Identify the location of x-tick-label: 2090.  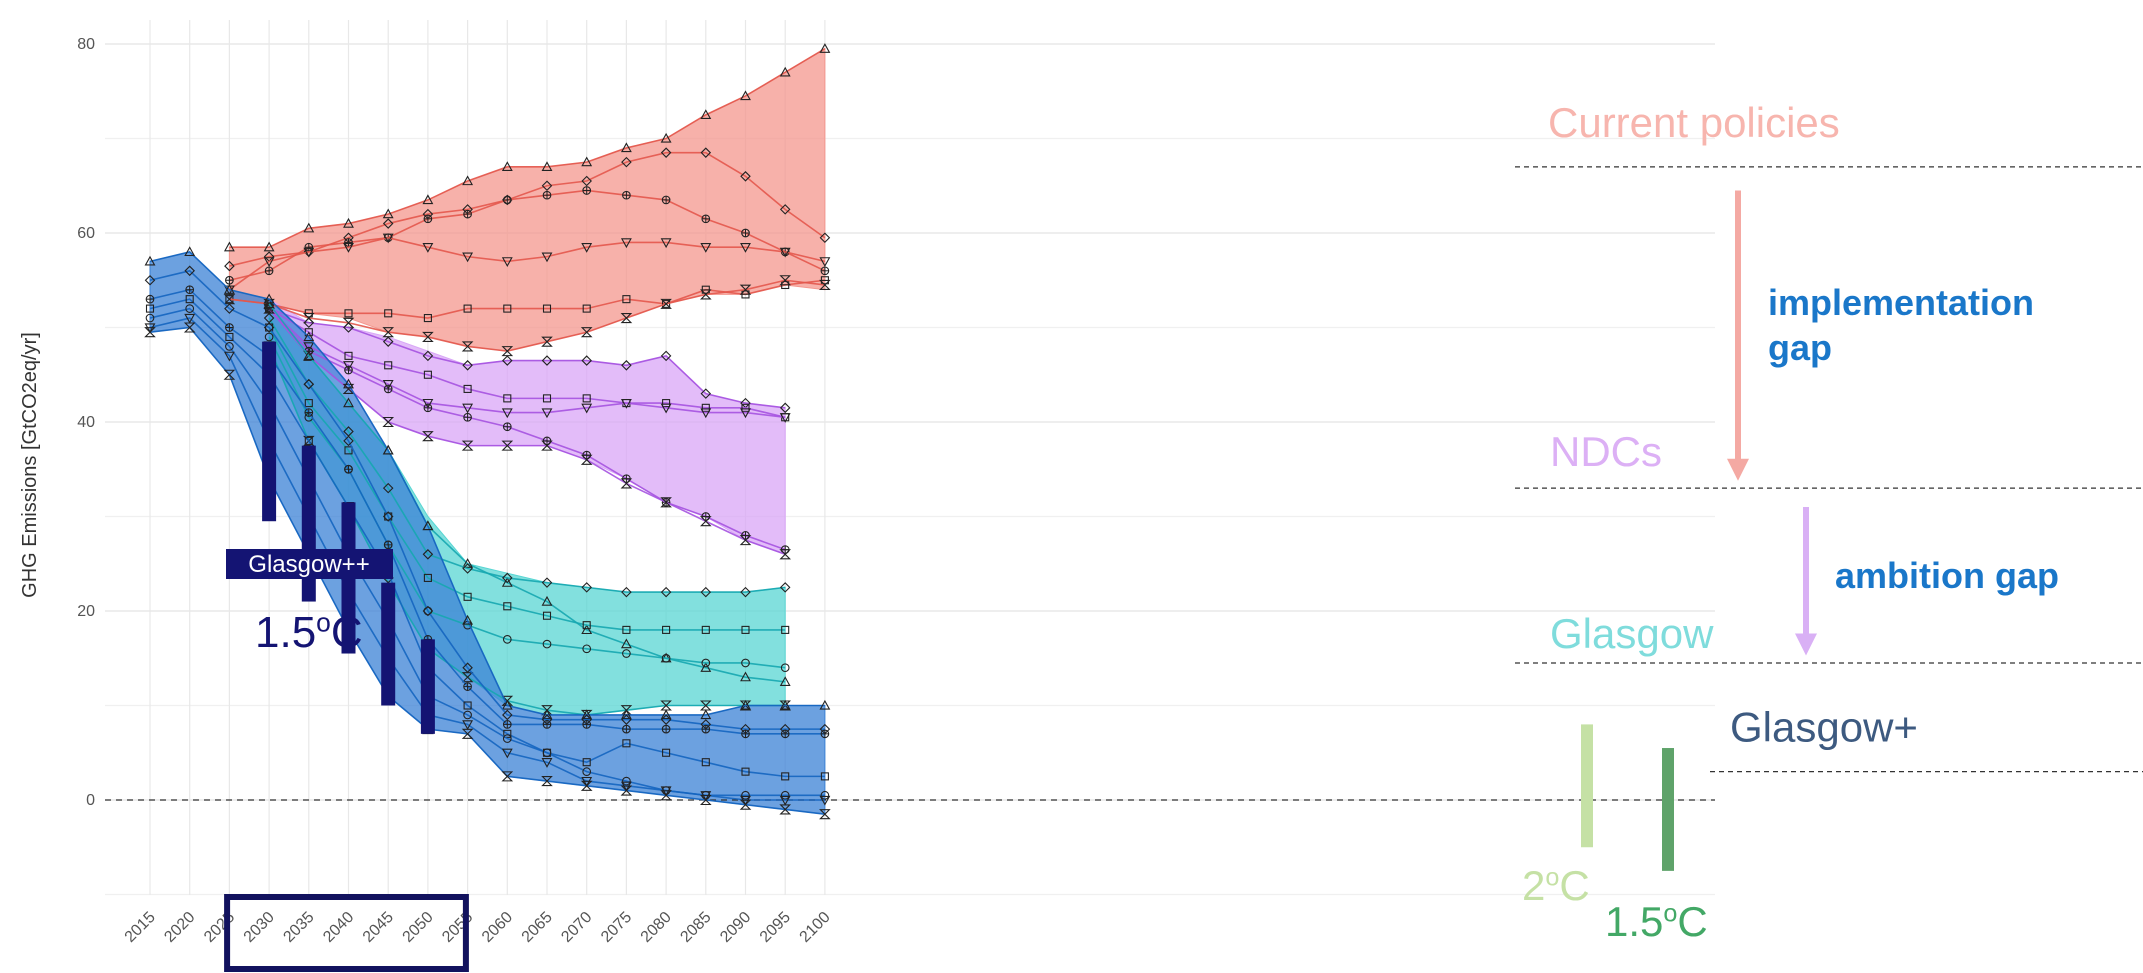
(735, 927).